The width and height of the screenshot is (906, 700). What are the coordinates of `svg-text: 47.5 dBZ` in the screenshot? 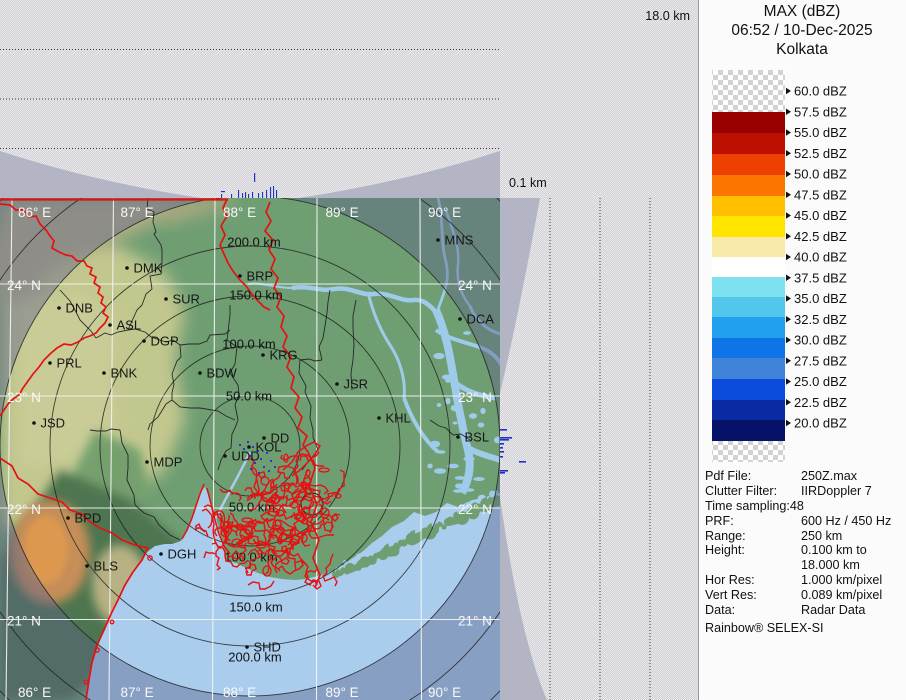 It's located at (820, 194).